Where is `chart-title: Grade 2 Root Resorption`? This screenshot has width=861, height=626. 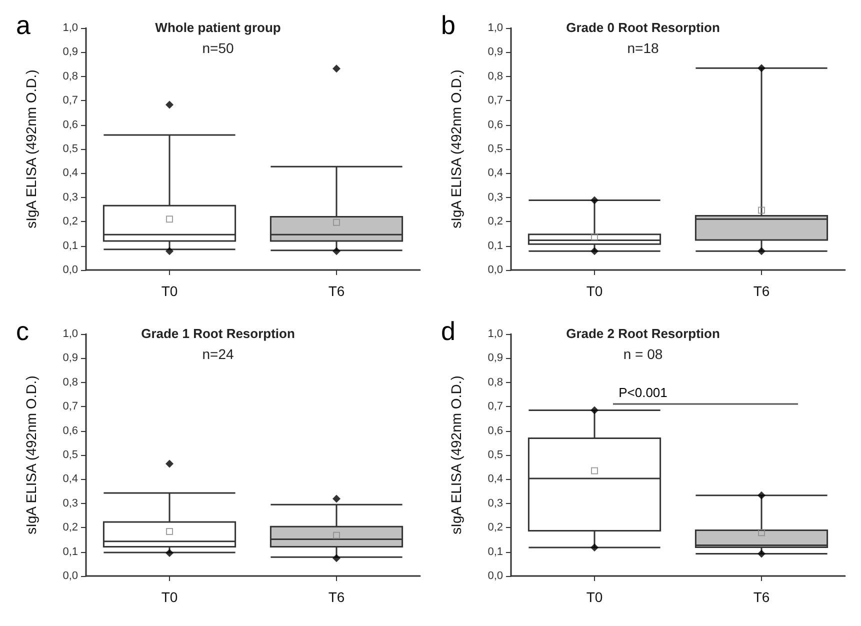 chart-title: Grade 2 Root Resorption is located at coordinates (643, 333).